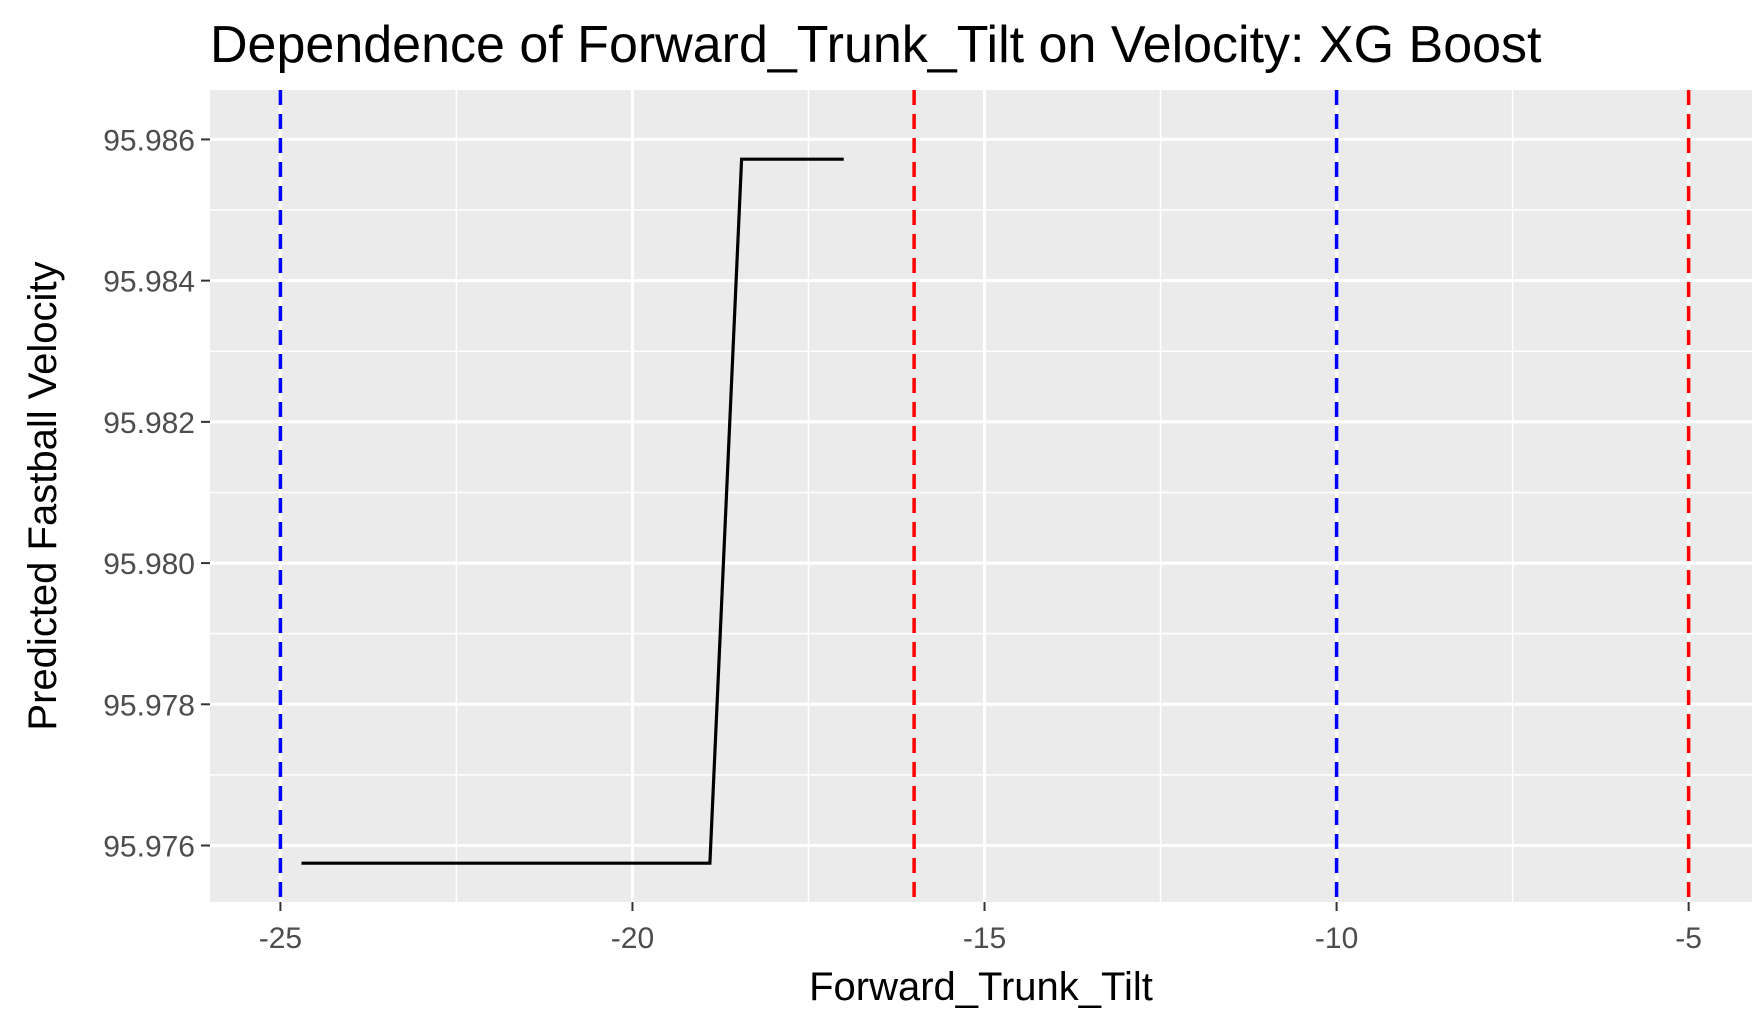 This screenshot has width=1762, height=1032. I want to click on y-axis-ticks: 95.976 95.978 95.980 95.982 95.984 95.986, so click(156, 494).